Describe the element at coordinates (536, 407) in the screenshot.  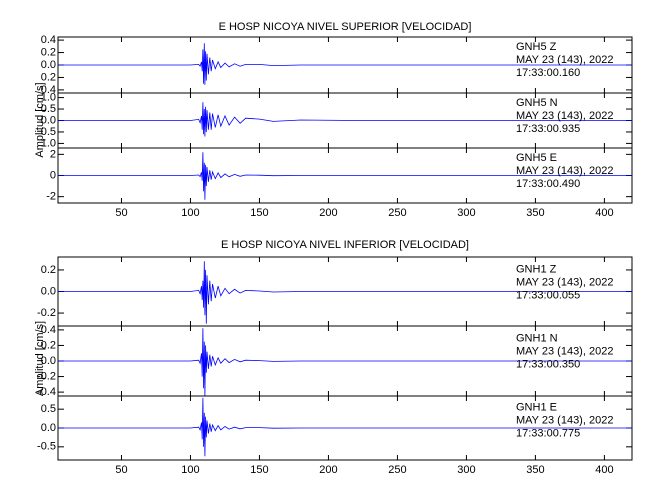
I see `station-label: GNH1 E` at that location.